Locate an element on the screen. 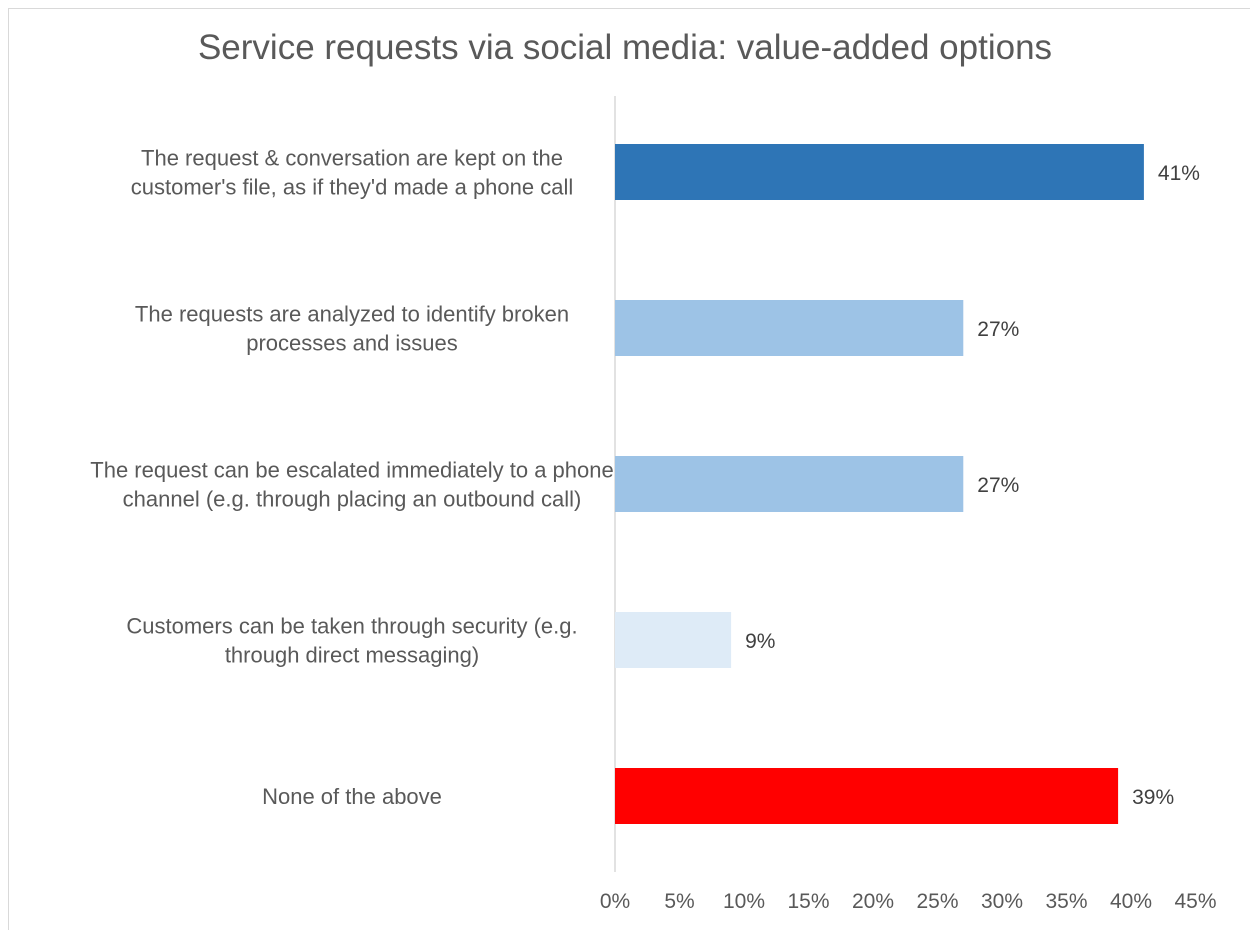 This screenshot has height=930, width=1250. x-tick-label: 15% is located at coordinates (808, 901).